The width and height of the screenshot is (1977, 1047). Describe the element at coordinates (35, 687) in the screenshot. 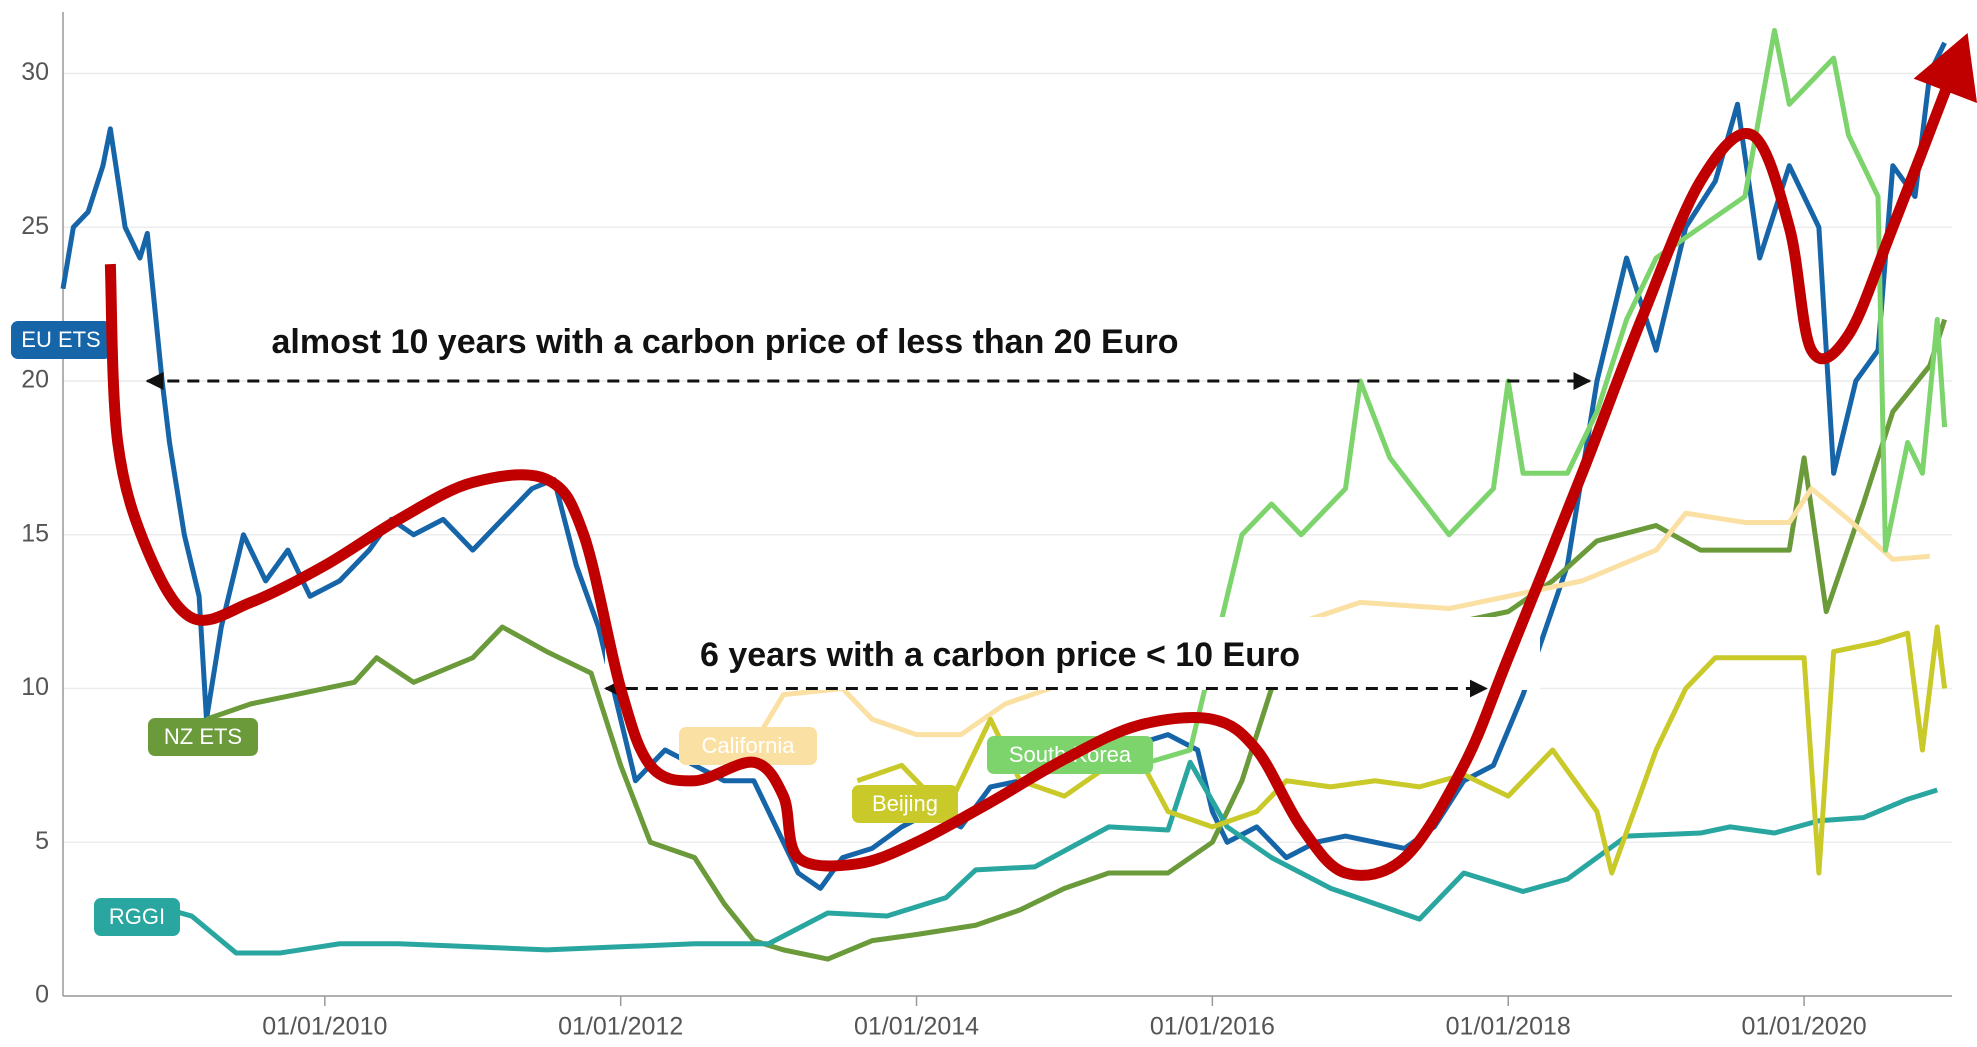

I see `y-tick-label: 10` at that location.